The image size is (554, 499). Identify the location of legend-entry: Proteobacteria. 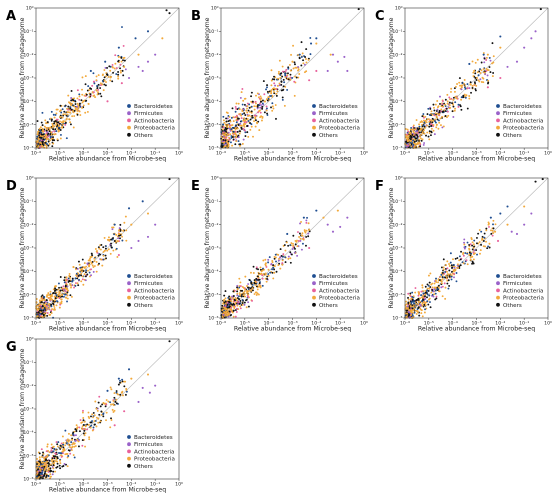
(336, 299).